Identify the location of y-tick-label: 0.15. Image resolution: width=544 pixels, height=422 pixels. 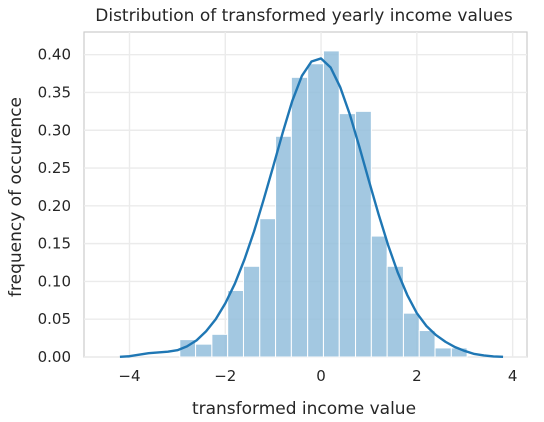
(54, 244).